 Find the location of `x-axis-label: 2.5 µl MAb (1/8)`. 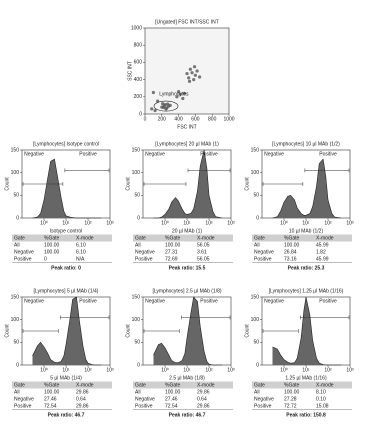

x-axis-label: 2.5 µl MAb (1/8) is located at coordinates (187, 378).